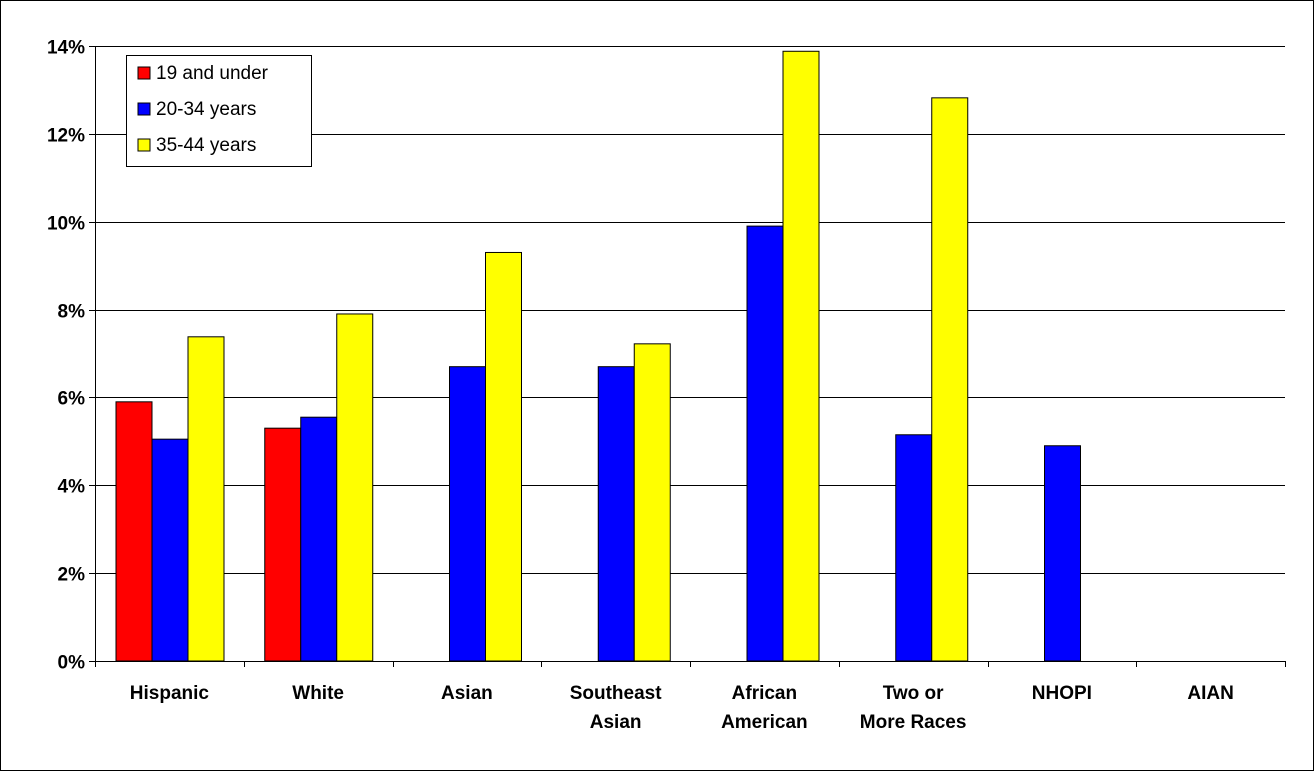  Describe the element at coordinates (72, 487) in the screenshot. I see `y-tick-label: 4%` at that location.